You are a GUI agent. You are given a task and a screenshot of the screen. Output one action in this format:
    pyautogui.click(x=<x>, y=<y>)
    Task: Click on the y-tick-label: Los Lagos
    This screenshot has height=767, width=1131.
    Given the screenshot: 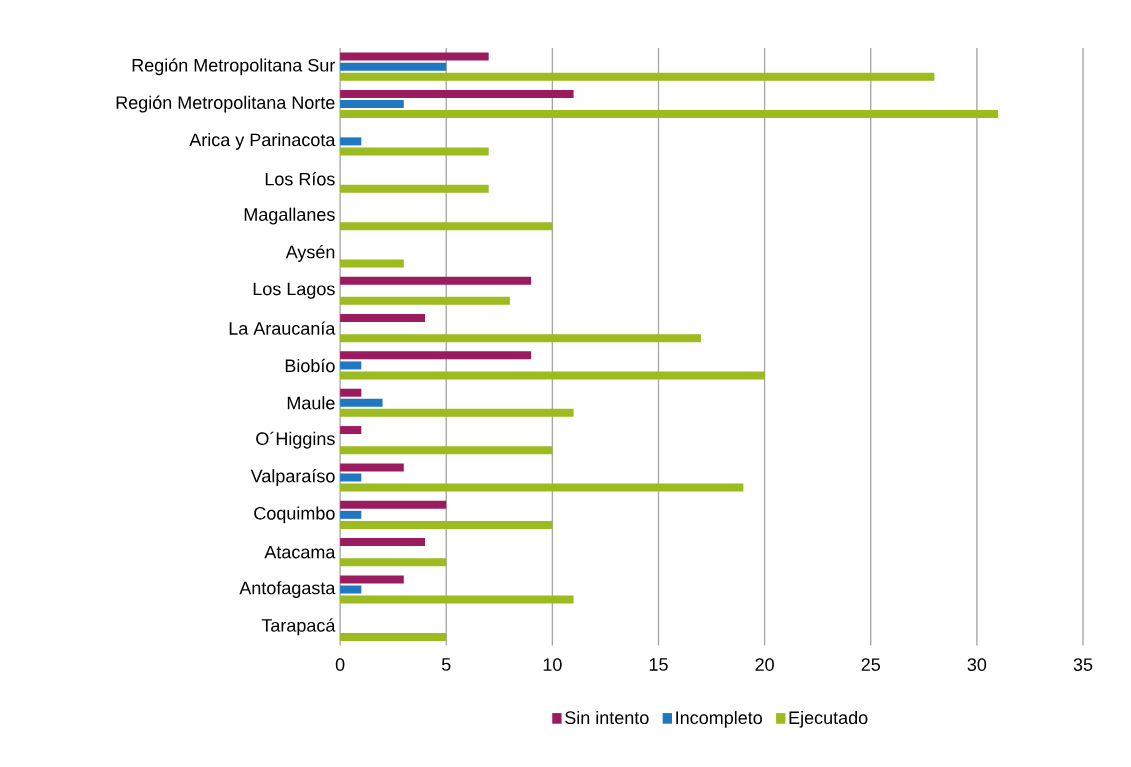 What is the action you would take?
    pyautogui.click(x=294, y=290)
    